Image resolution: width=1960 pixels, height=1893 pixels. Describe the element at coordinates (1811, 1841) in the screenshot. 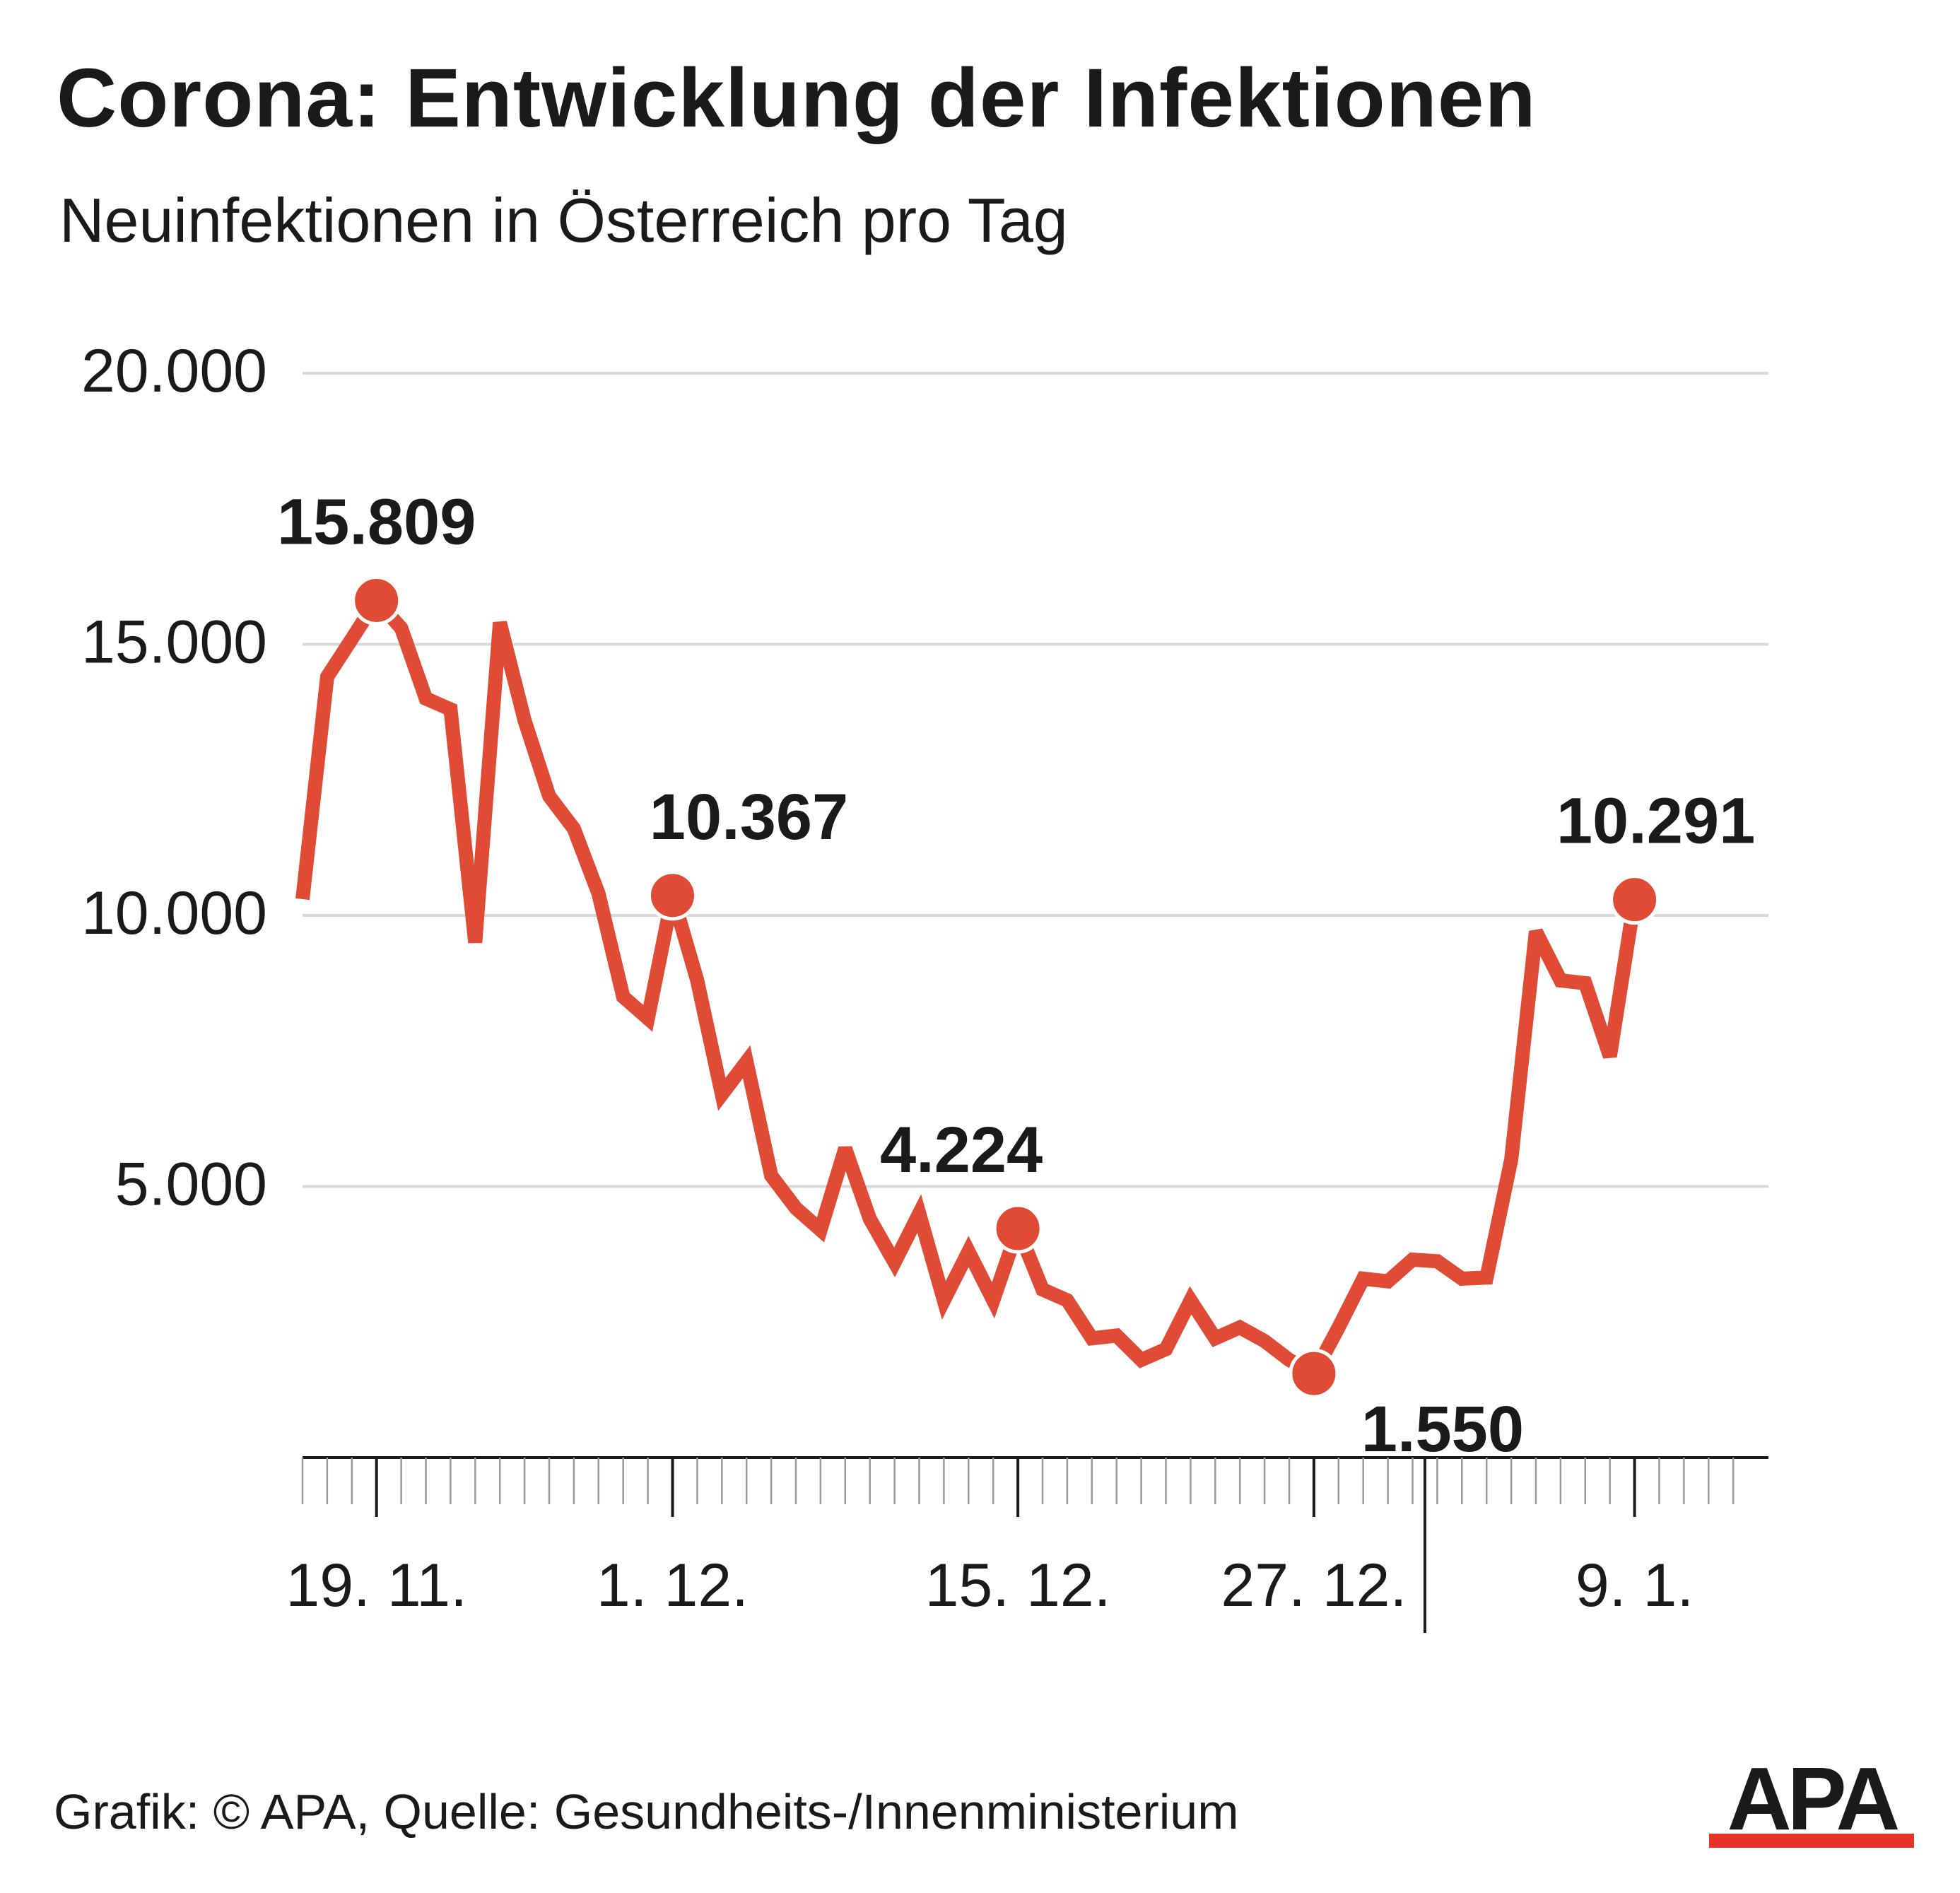

I see `logo-underline` at that location.